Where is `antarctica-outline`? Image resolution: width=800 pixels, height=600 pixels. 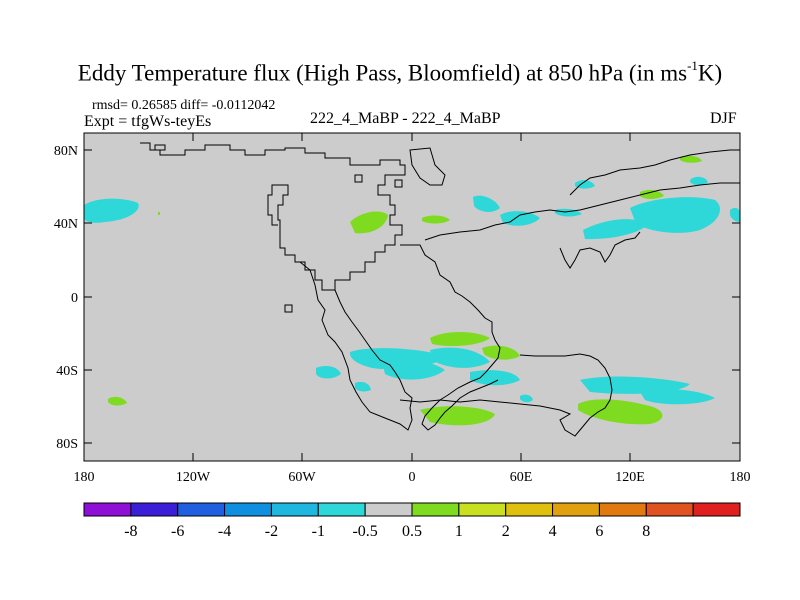
antarctica-outline is located at coordinates (506, 395).